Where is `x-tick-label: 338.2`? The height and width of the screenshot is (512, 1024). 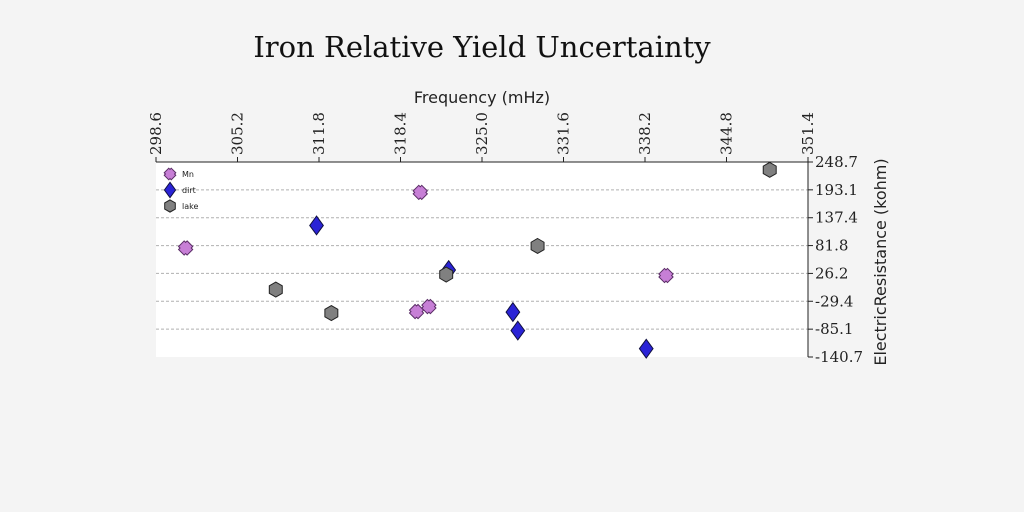 x-tick-label: 338.2 is located at coordinates (645, 133).